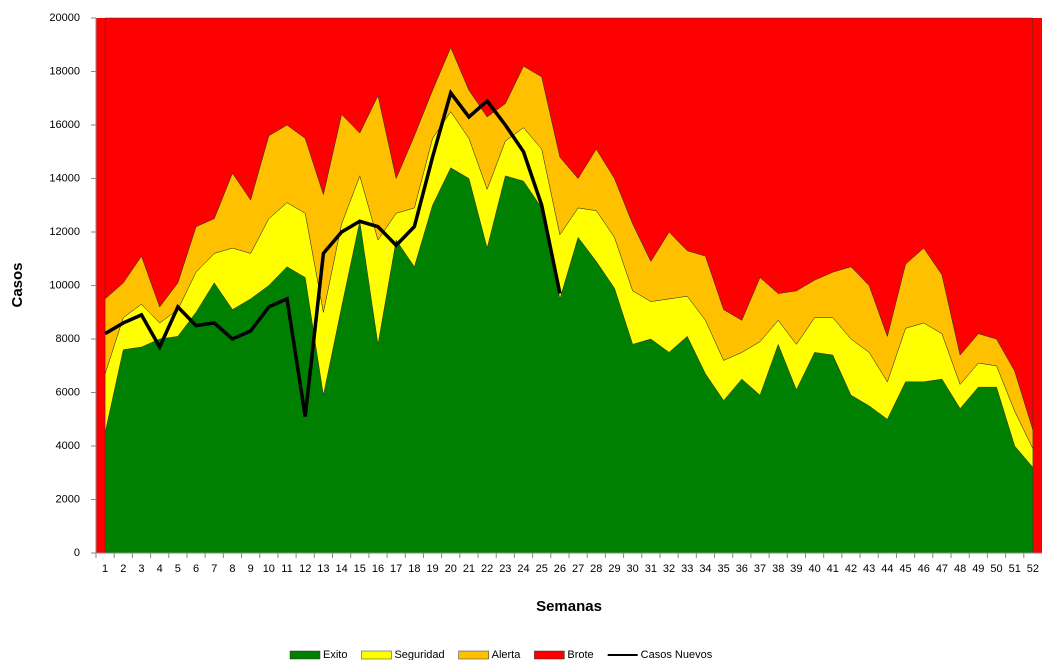  Describe the element at coordinates (286, 569) in the screenshot. I see `x-tick-label: 11` at that location.